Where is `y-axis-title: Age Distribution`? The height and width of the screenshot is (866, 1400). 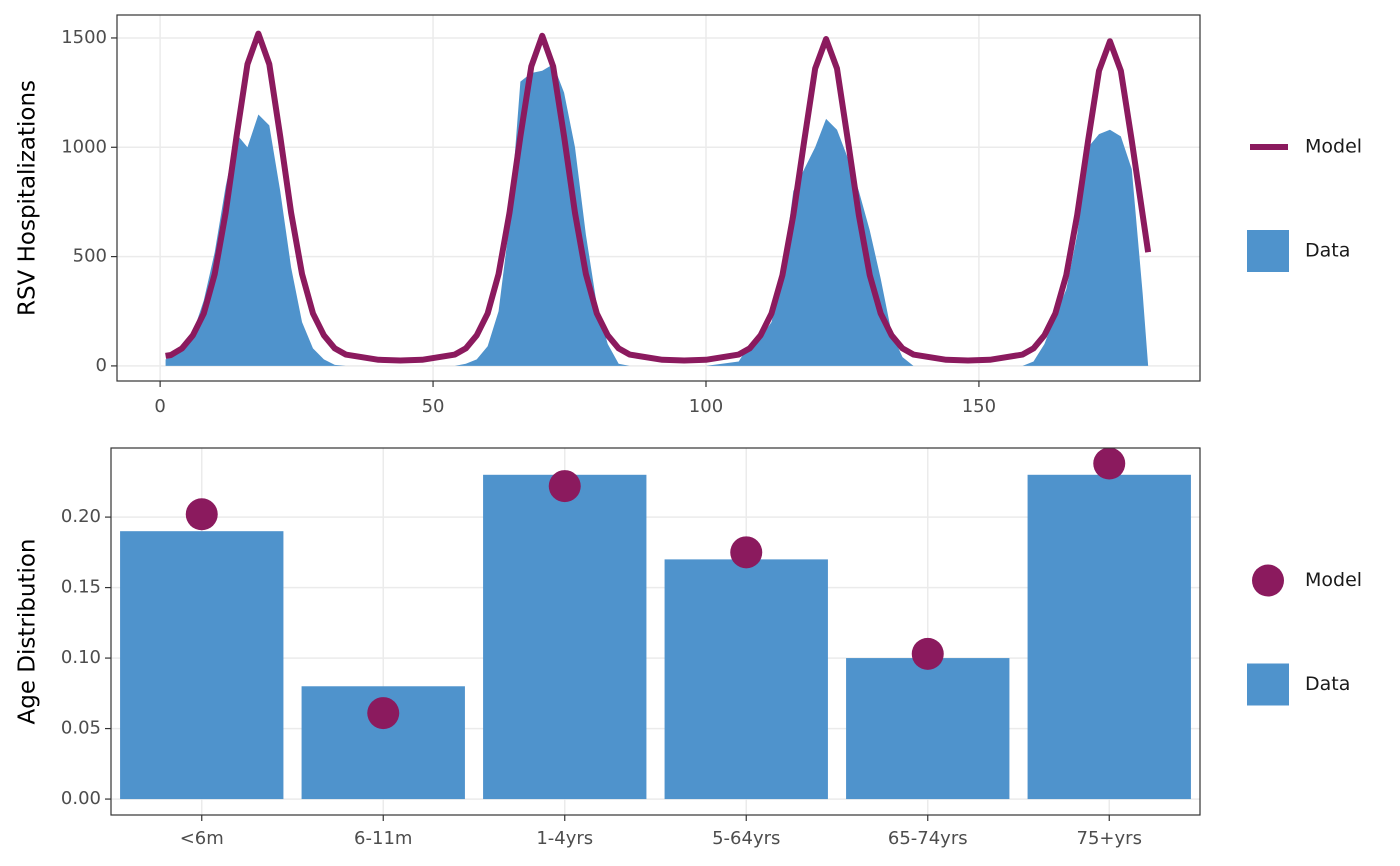 y-axis-title: Age Distribution is located at coordinates (28, 632).